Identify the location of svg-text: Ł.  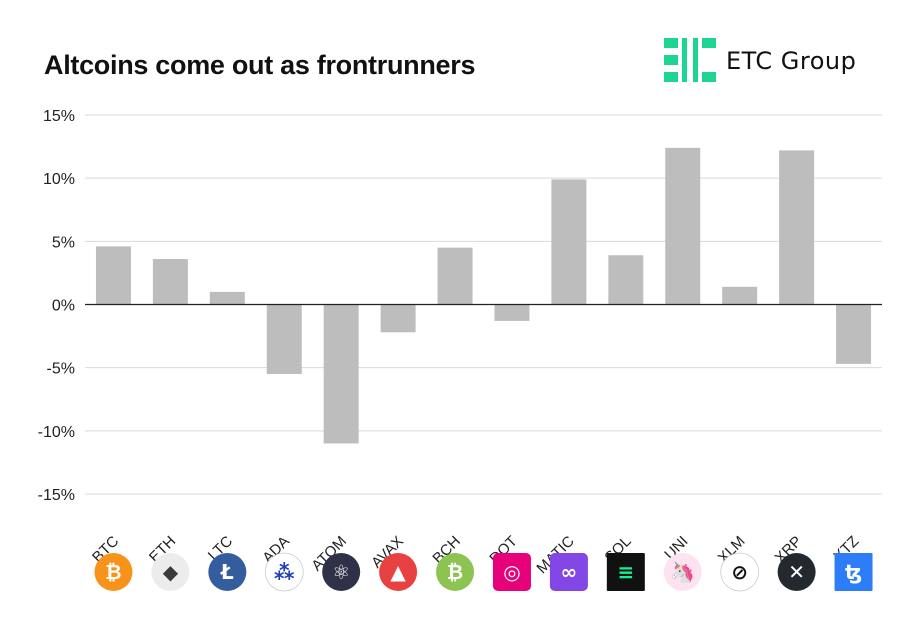
(227, 572).